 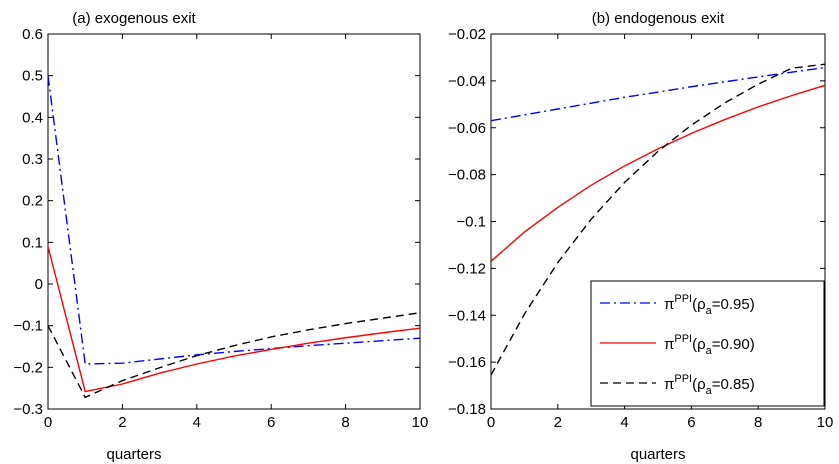 I want to click on panel-a-ytick-label: −0.3, so click(x=28, y=409).